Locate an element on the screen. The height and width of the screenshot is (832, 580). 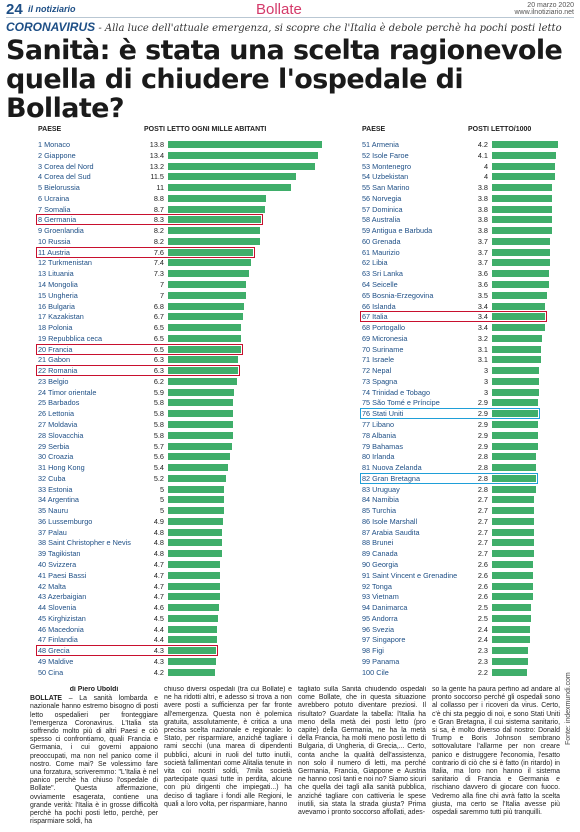
country-label: 93 Vietnam is located at coordinates (380, 597).